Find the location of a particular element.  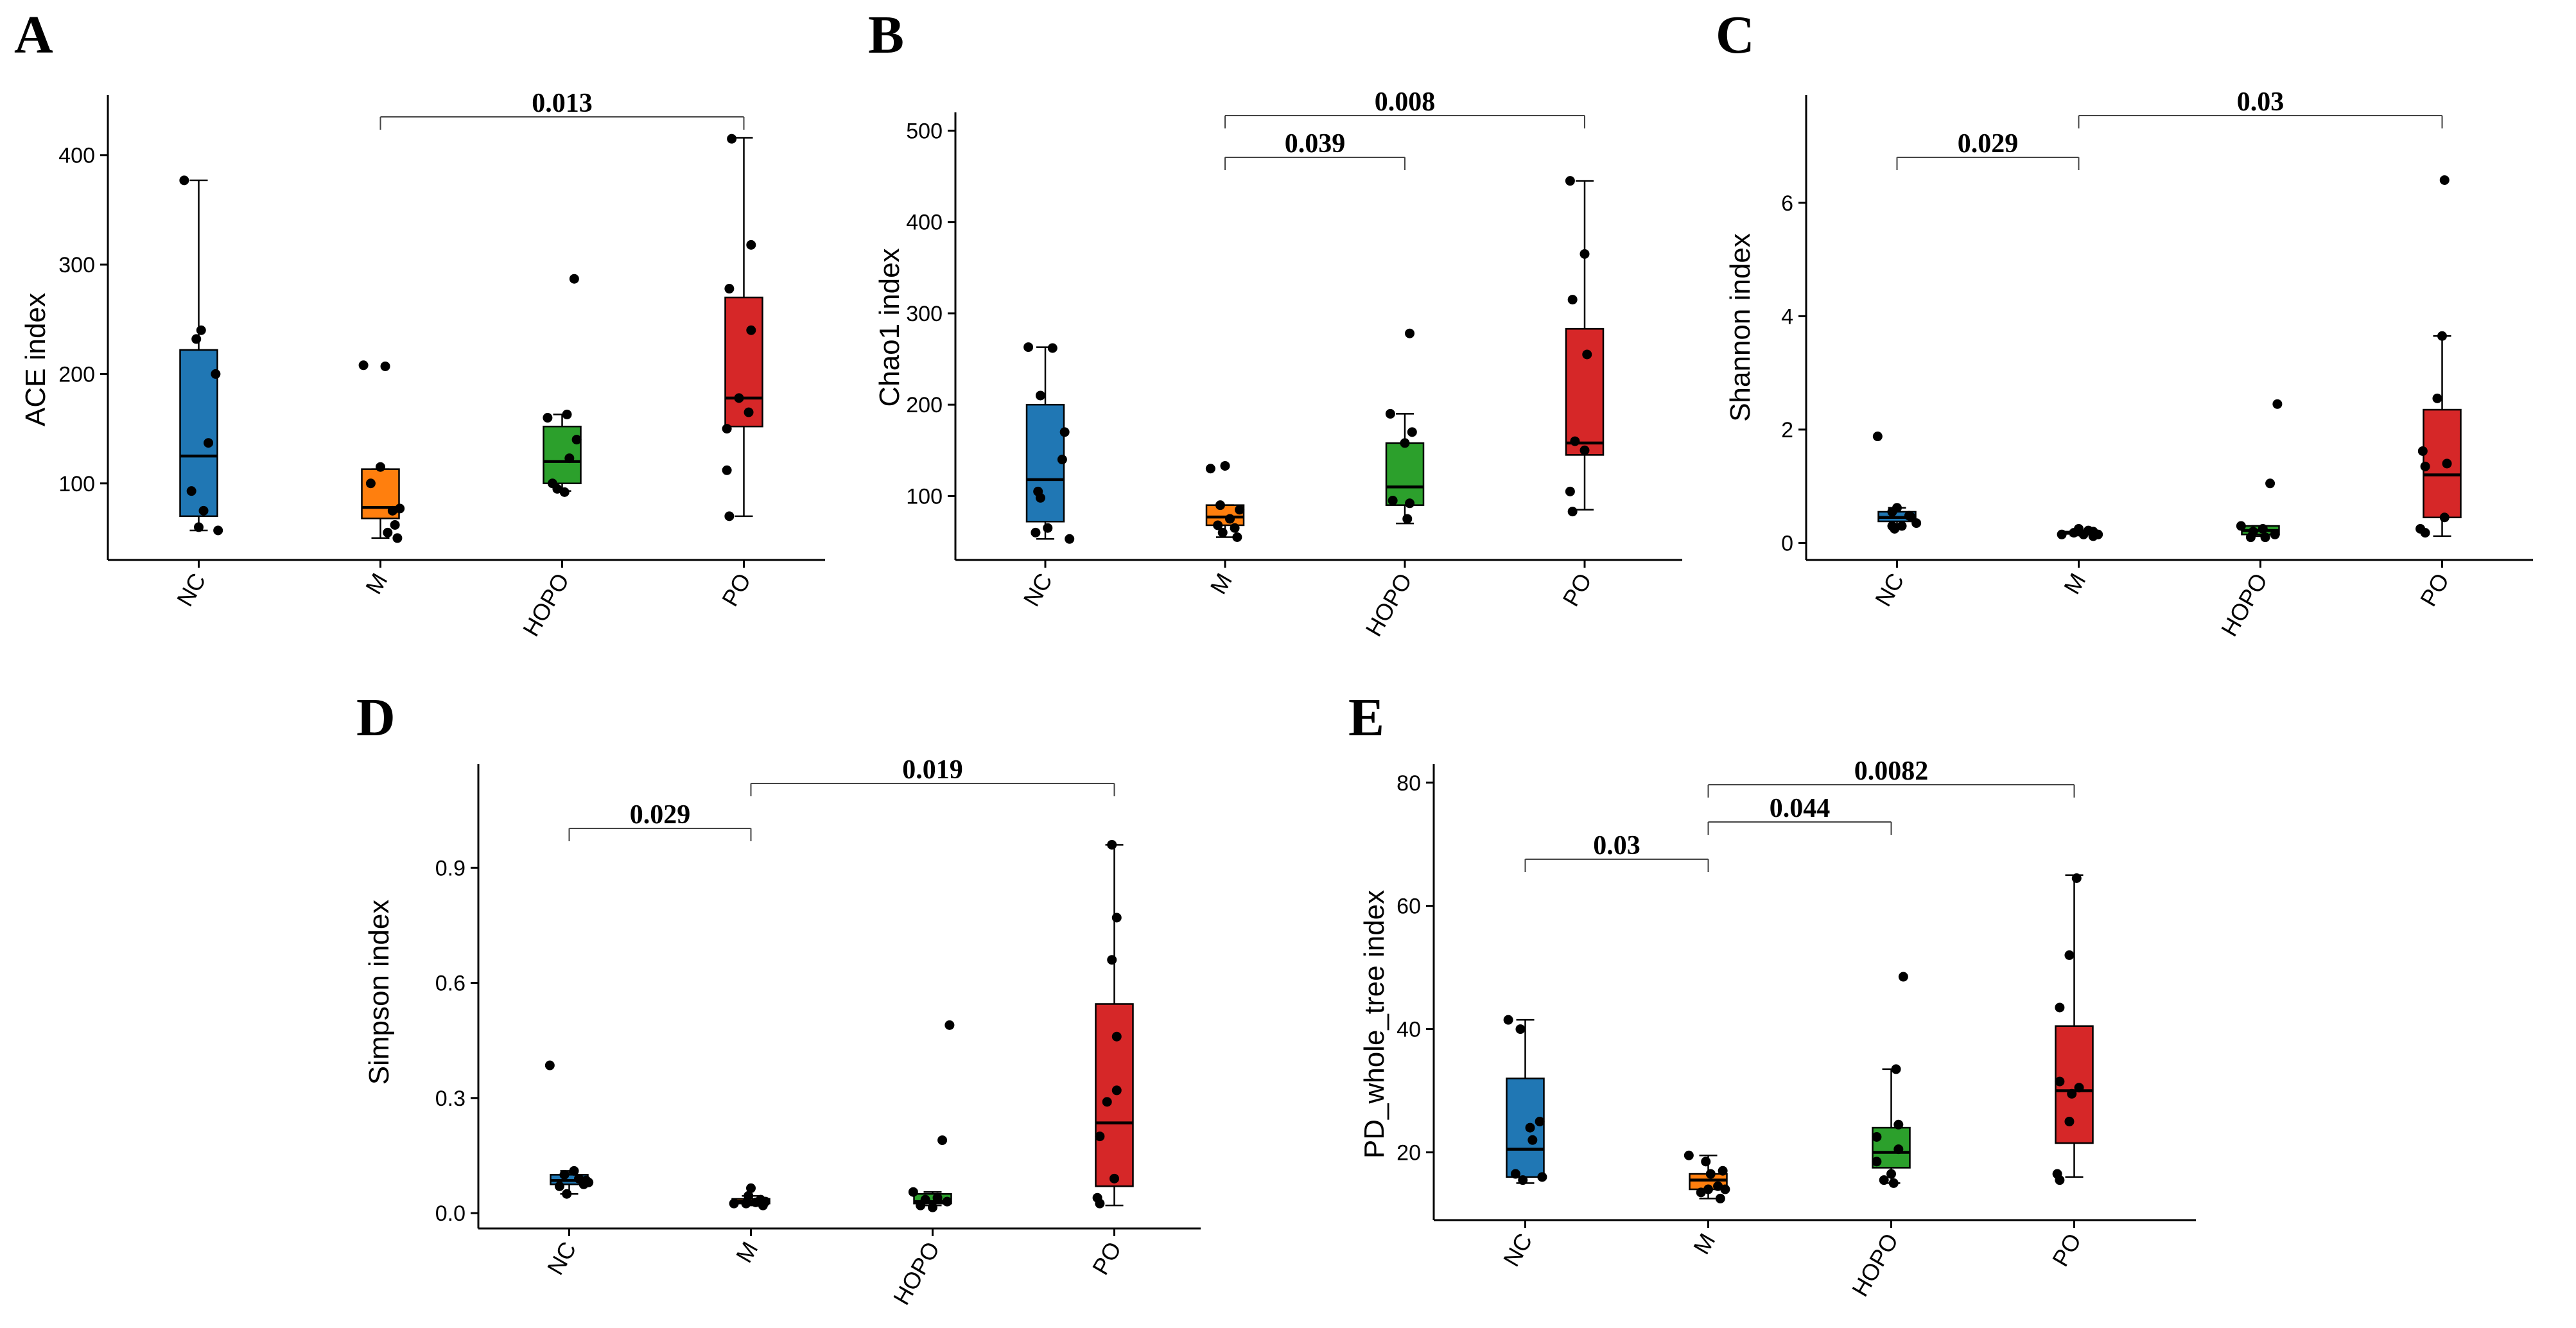

p-value-label: 0.044 is located at coordinates (1800, 808).